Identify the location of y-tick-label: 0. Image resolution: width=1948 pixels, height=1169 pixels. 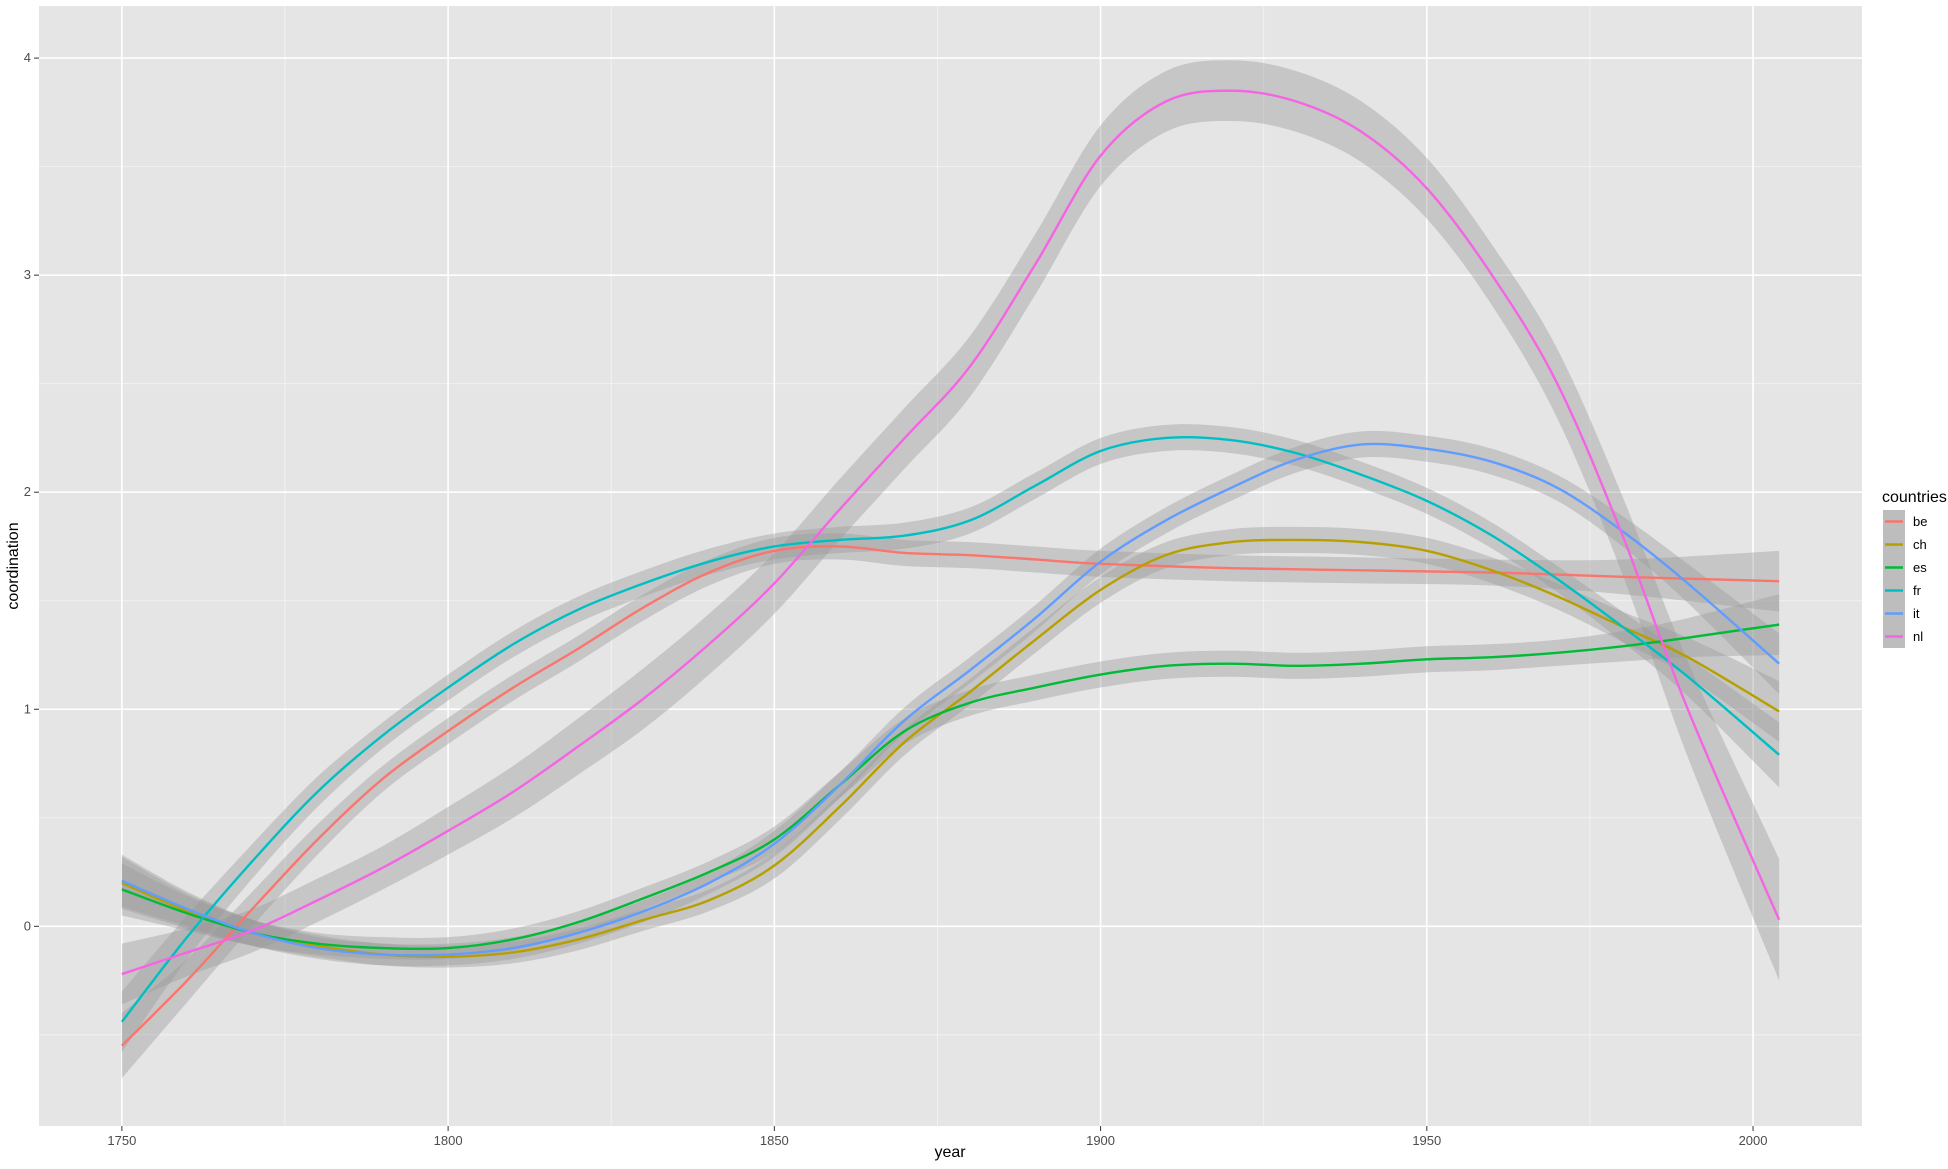
(27, 925).